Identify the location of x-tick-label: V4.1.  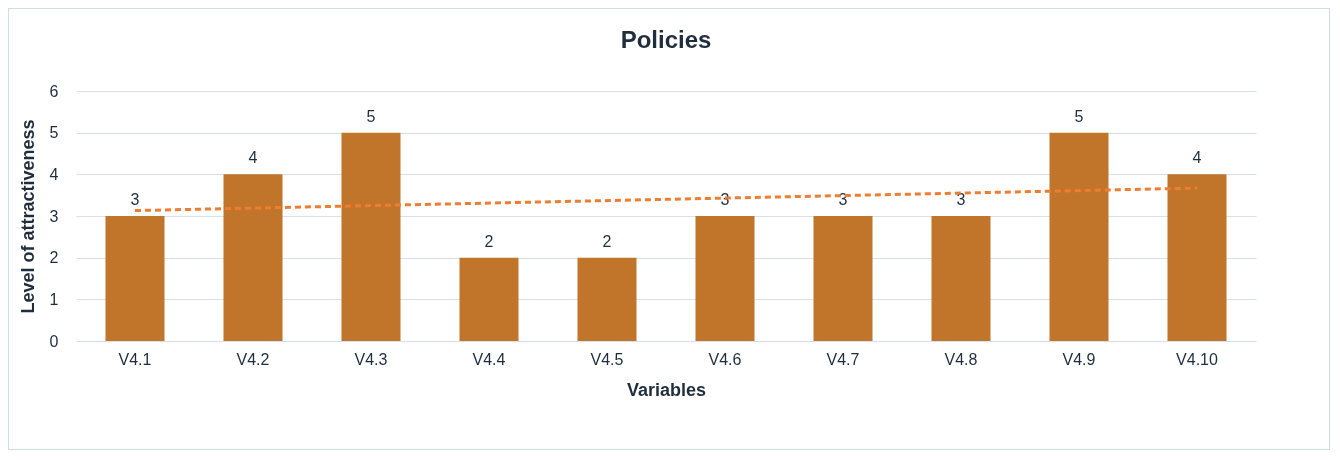
(135, 359).